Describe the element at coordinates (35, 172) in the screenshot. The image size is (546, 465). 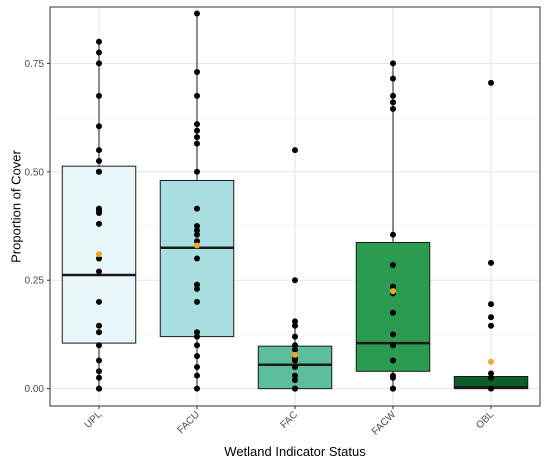
I see `y-tick-label: 0.50` at that location.